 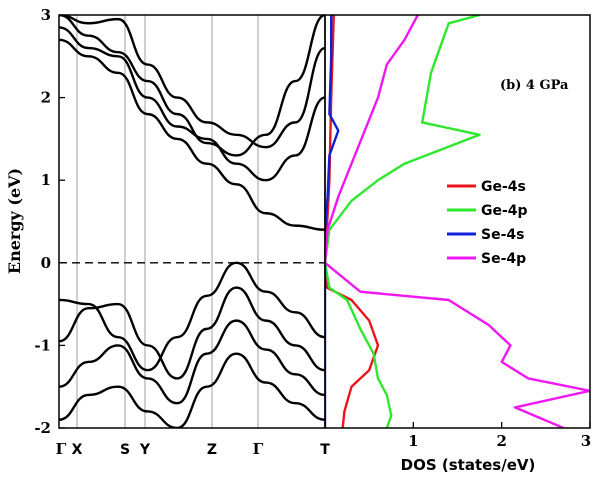 What do you see at coordinates (46, 15) in the screenshot?
I see `energy-tick-label: 3` at bounding box center [46, 15].